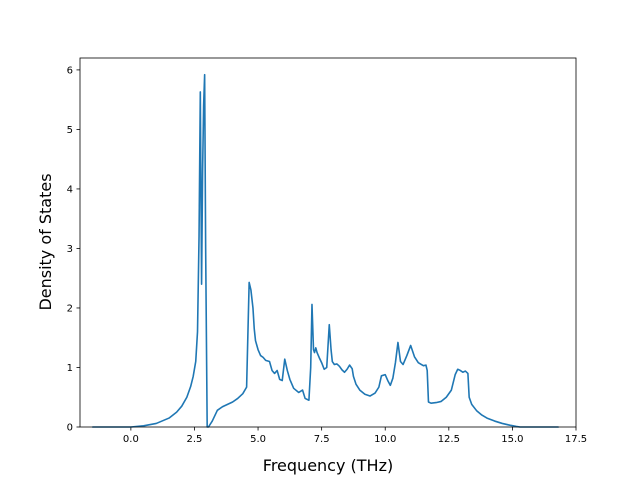 This screenshot has width=640, height=480. Describe the element at coordinates (576, 439) in the screenshot. I see `x-tick-label: 17.5` at that location.